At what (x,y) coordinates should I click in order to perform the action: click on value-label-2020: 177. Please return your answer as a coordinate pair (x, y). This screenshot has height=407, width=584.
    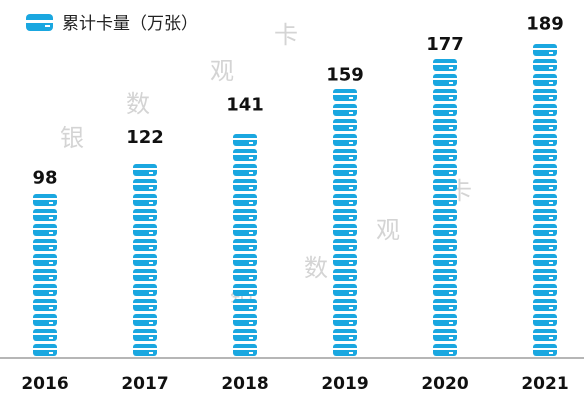
    Looking at the image, I should click on (445, 44).